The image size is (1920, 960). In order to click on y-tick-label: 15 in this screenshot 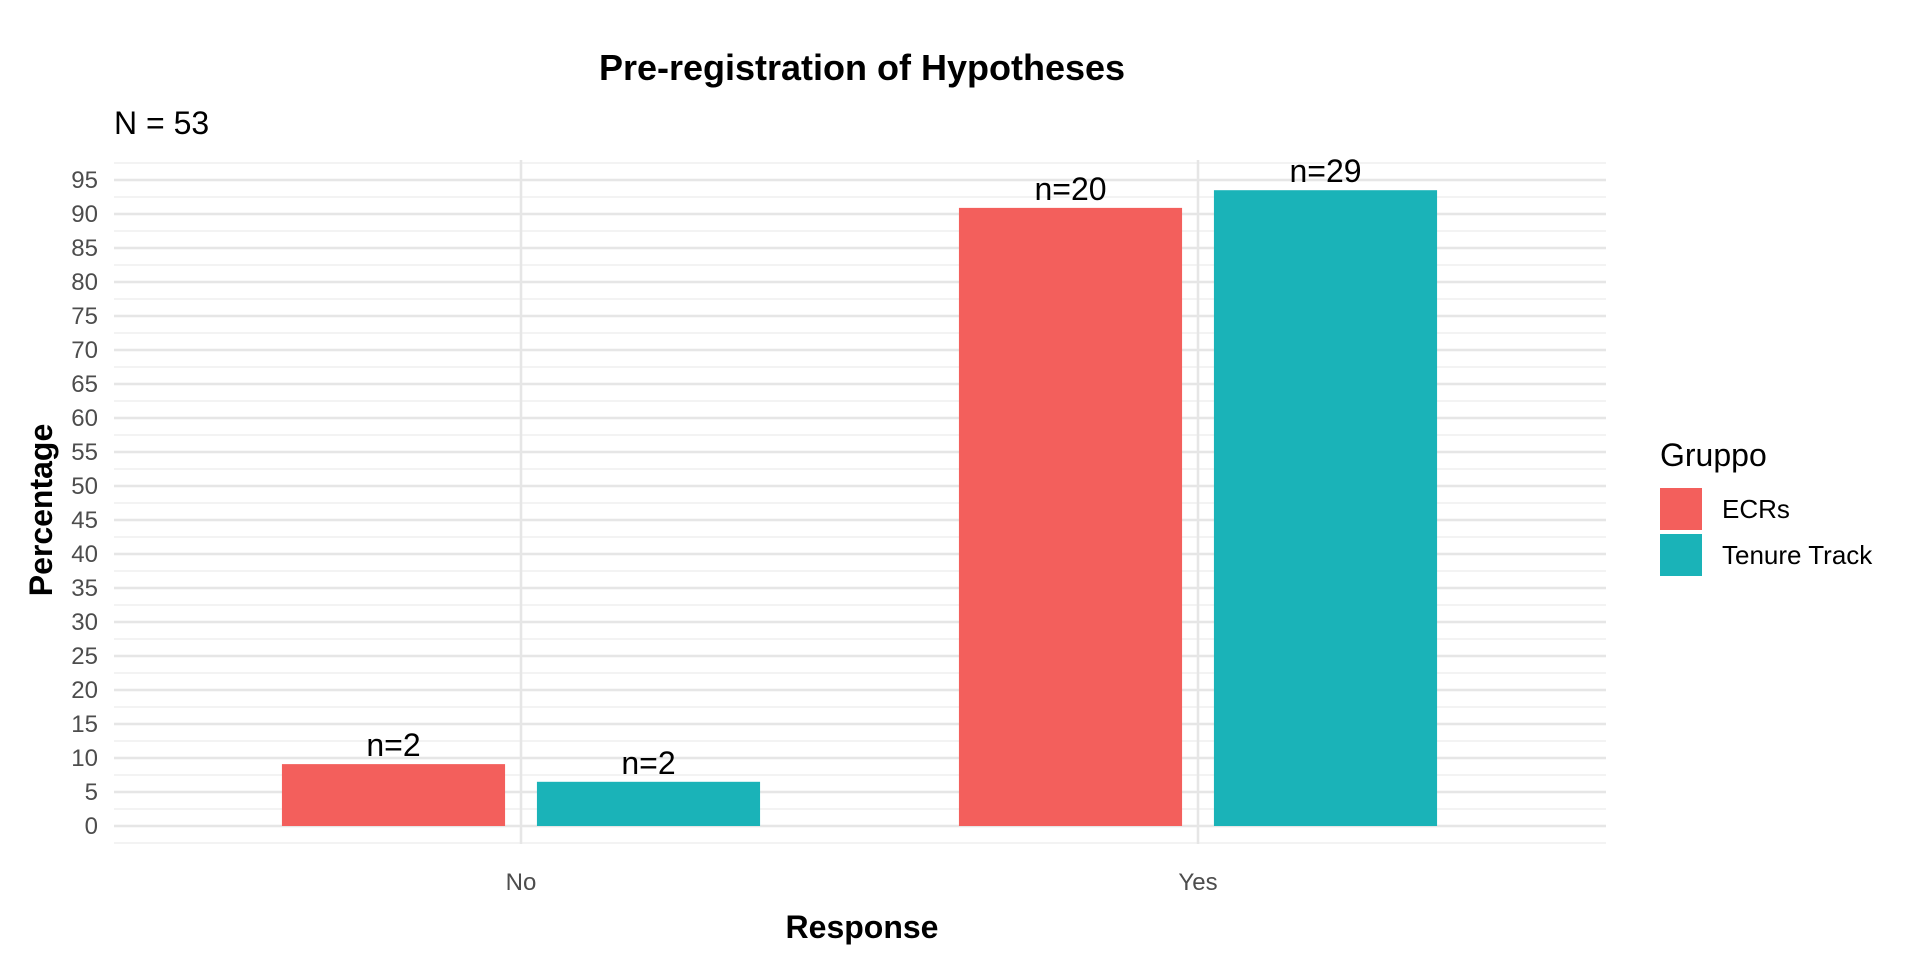, I will do `click(84, 724)`.